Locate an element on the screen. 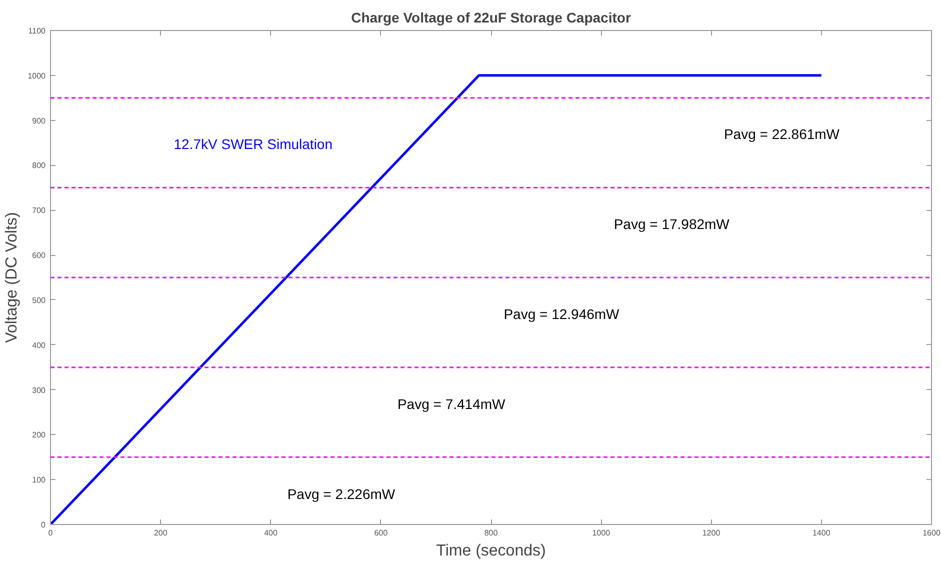  y-tick-label: 0 is located at coordinates (43, 525).